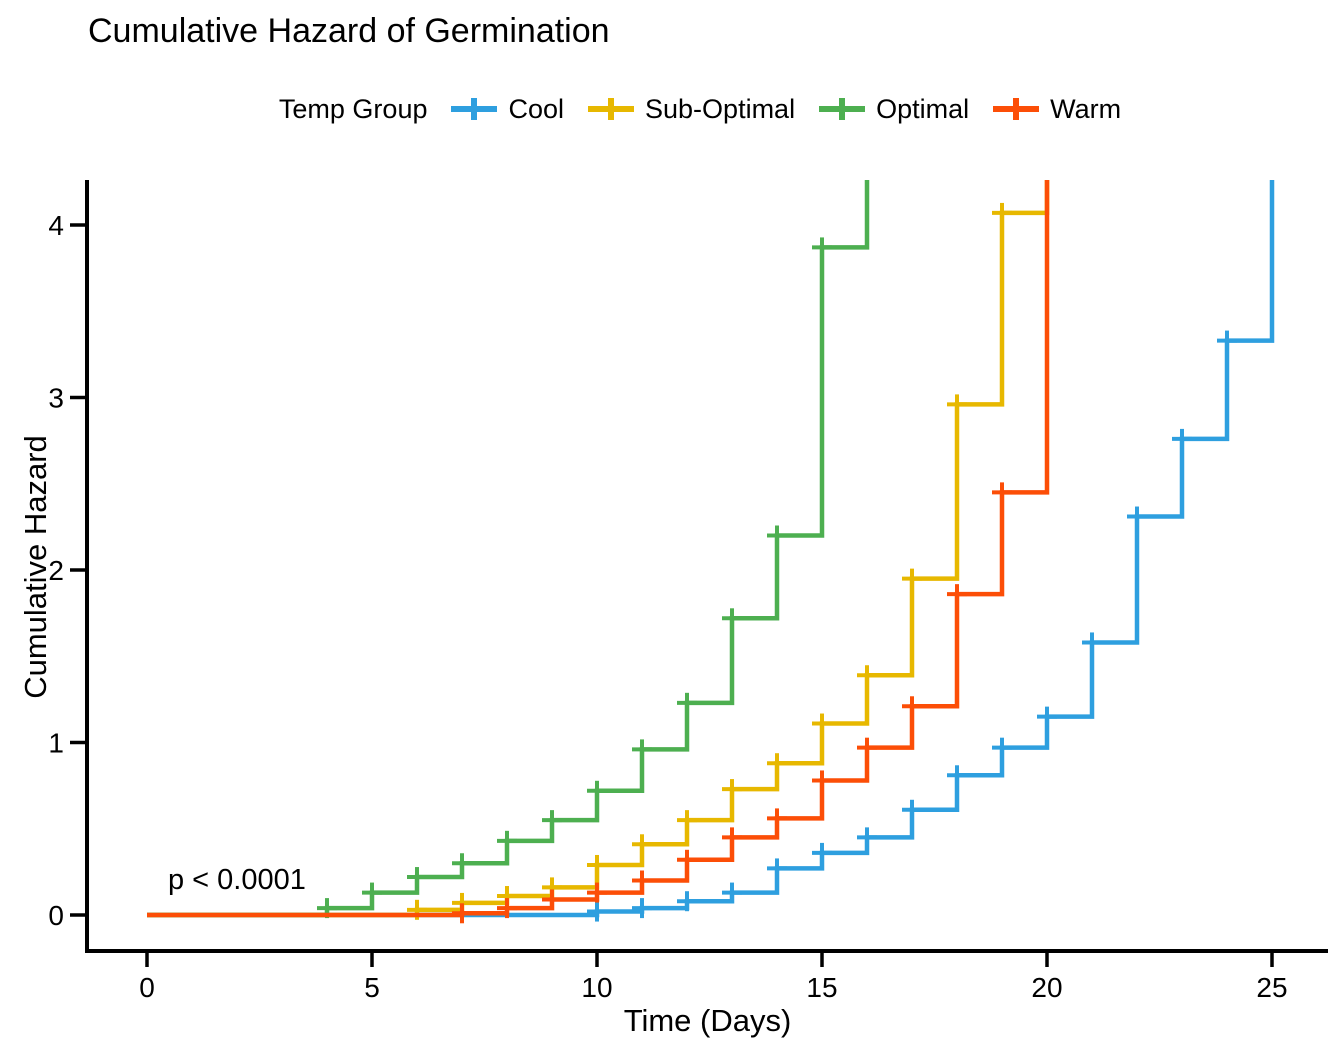 The height and width of the screenshot is (1056, 1344). Describe the element at coordinates (56, 743) in the screenshot. I see `y-tick-label: 1` at that location.